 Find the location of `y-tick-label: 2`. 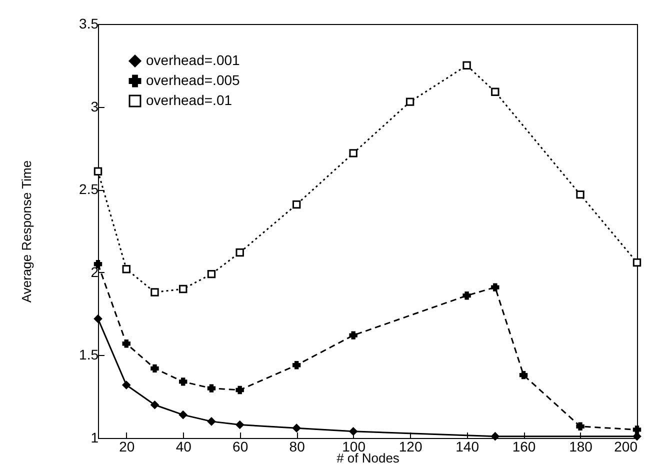

y-tick-label: 2 is located at coordinates (94, 272).